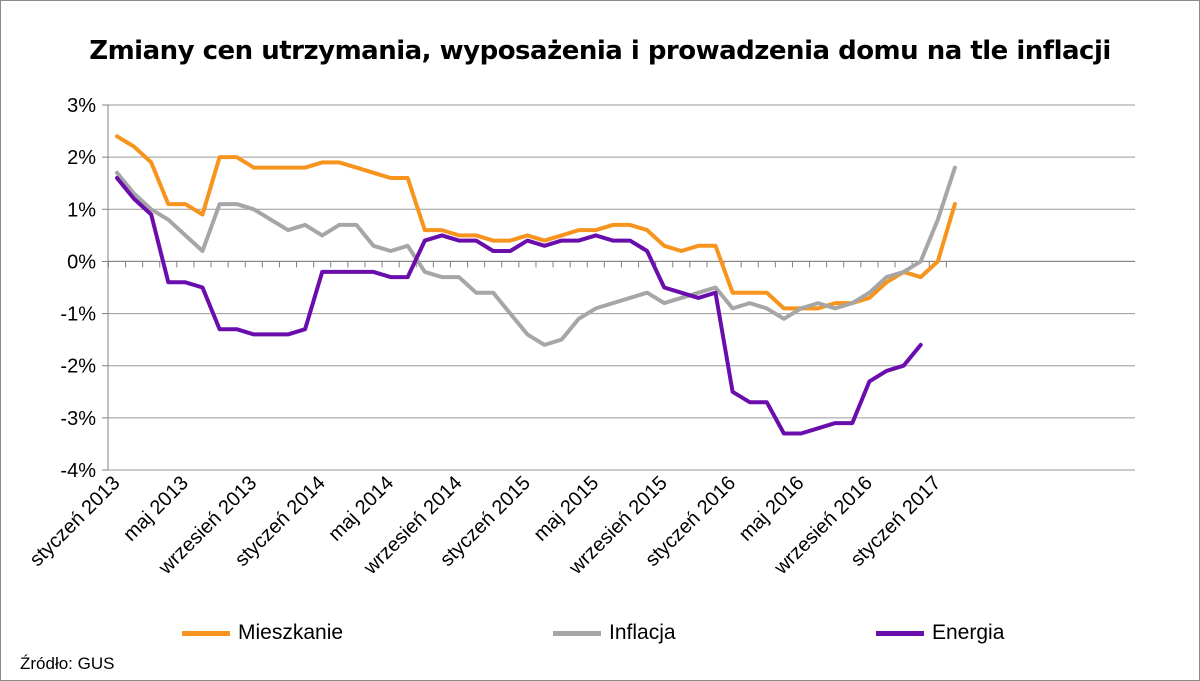 This screenshot has width=1200, height=681. I want to click on legend-swatch-inflacja, so click(577, 633).